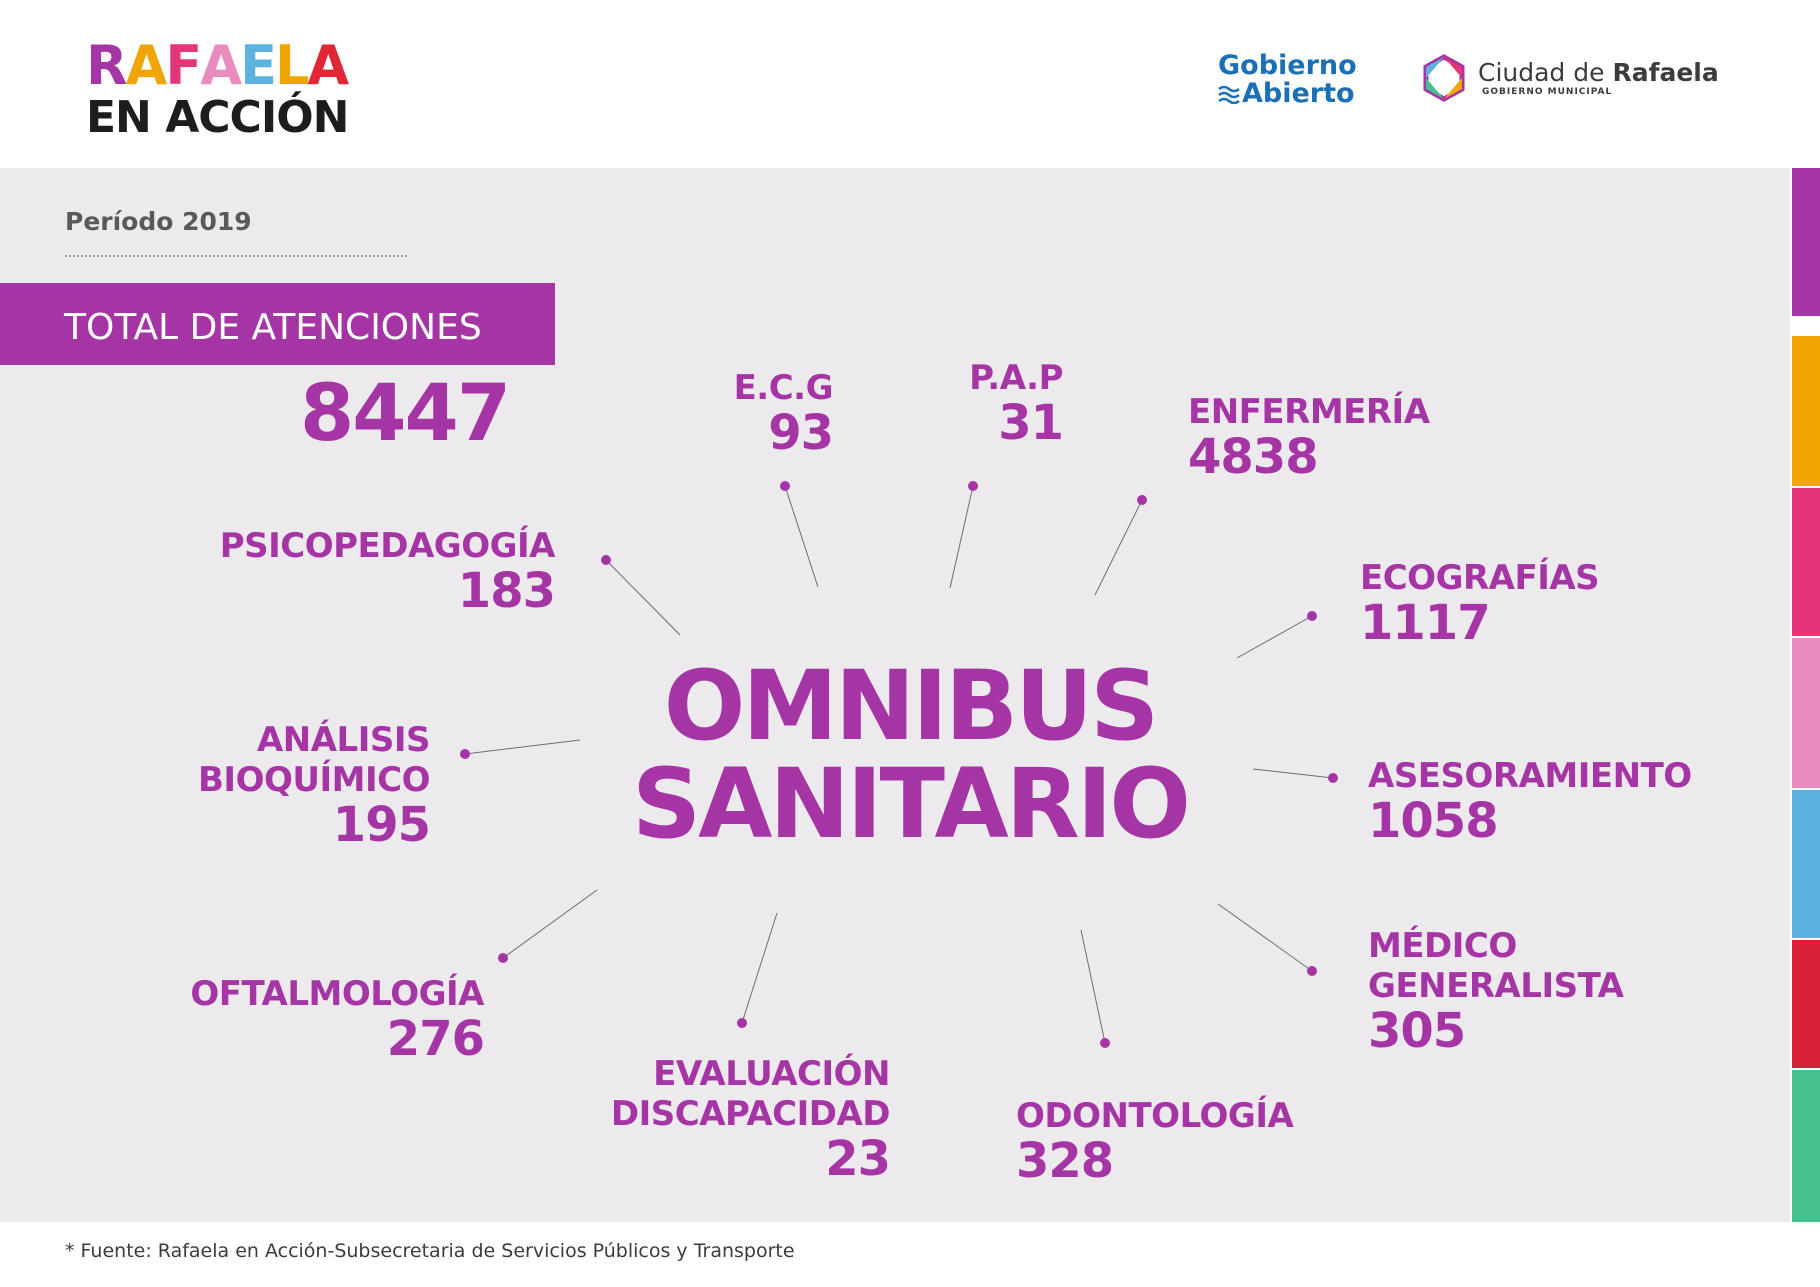 The height and width of the screenshot is (1287, 1820). I want to click on category-medico: MÉDICO GENERALISTA 305, so click(1496, 992).